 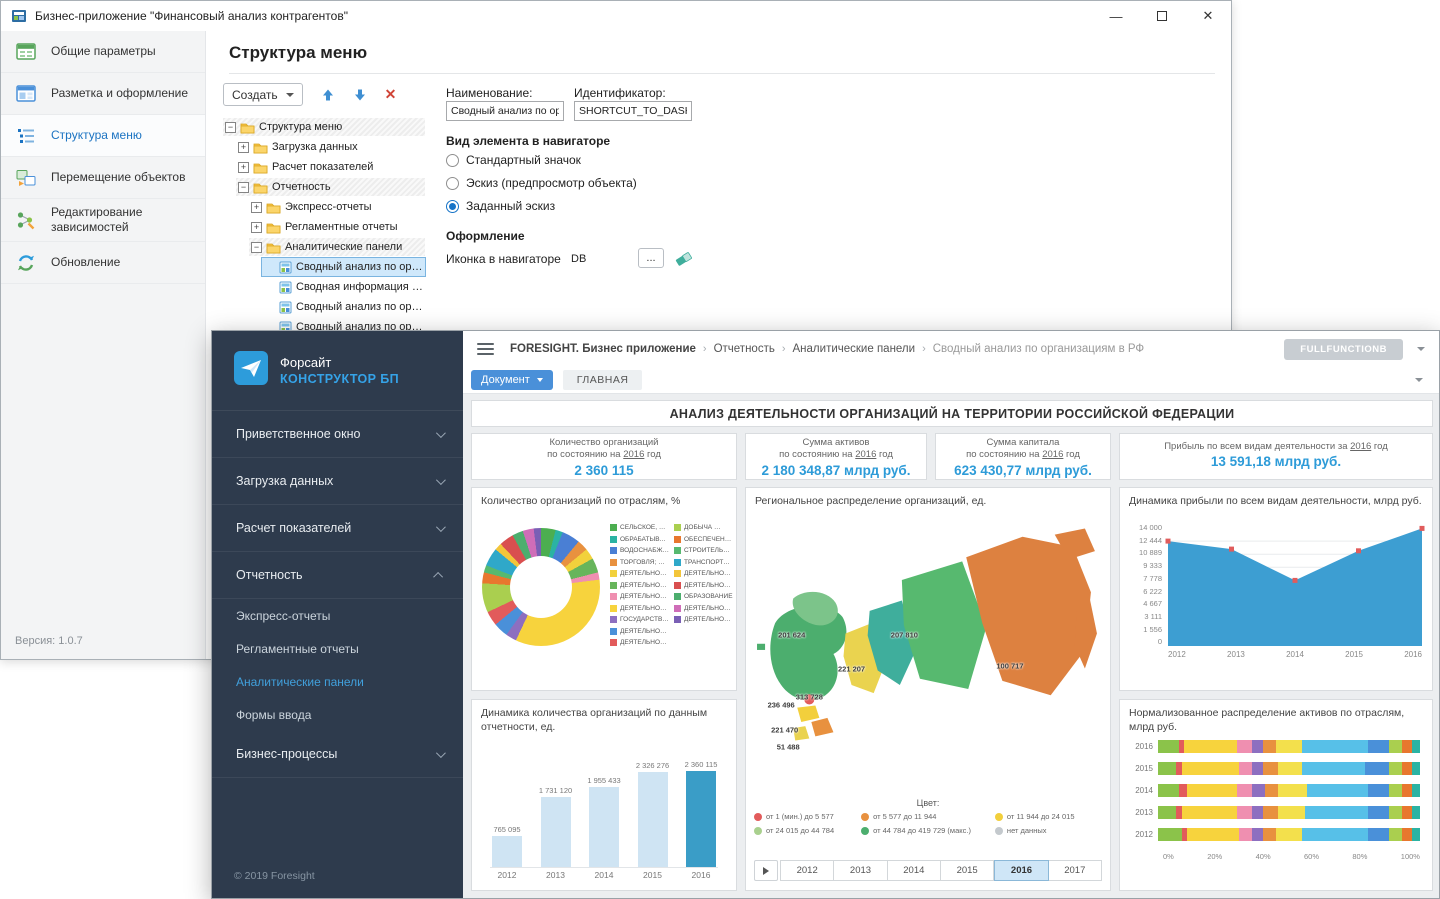 What do you see at coordinates (103, 220) in the screenshot?
I see `sidebar-item-4: Редактирование зависимостей` at bounding box center [103, 220].